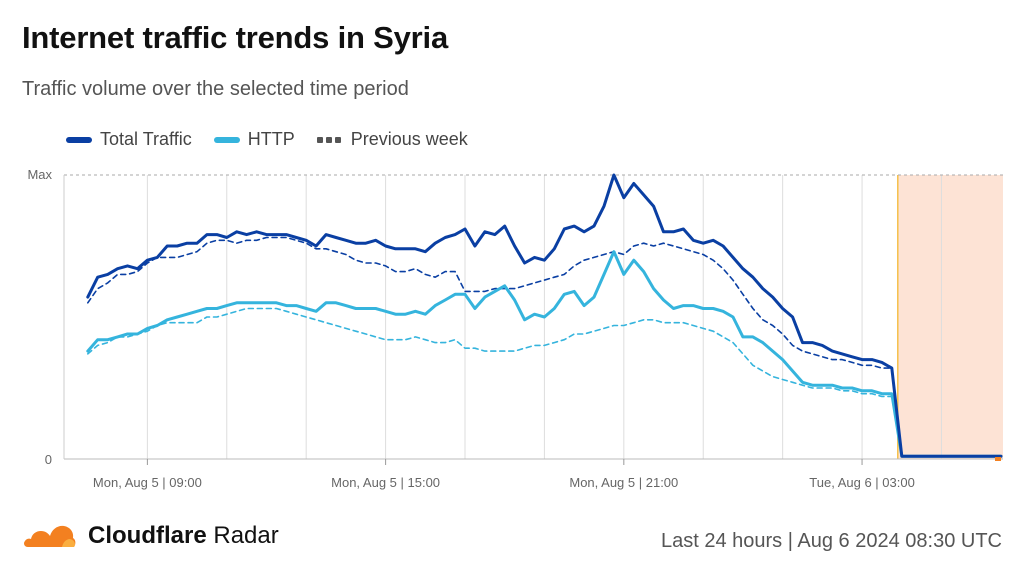 The height and width of the screenshot is (576, 1024). I want to click on y-tick-label-max: Max, so click(39, 174).